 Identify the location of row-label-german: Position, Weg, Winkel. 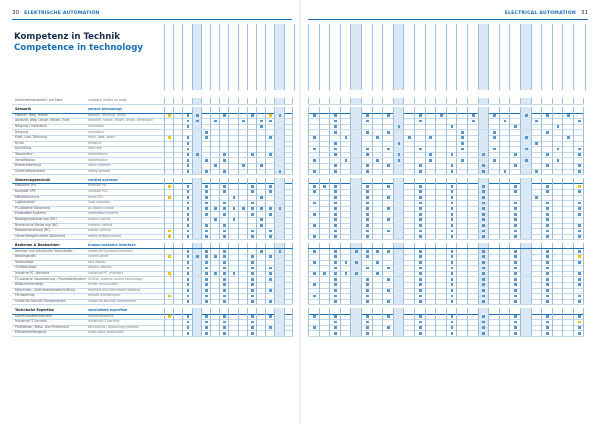
(31, 114).